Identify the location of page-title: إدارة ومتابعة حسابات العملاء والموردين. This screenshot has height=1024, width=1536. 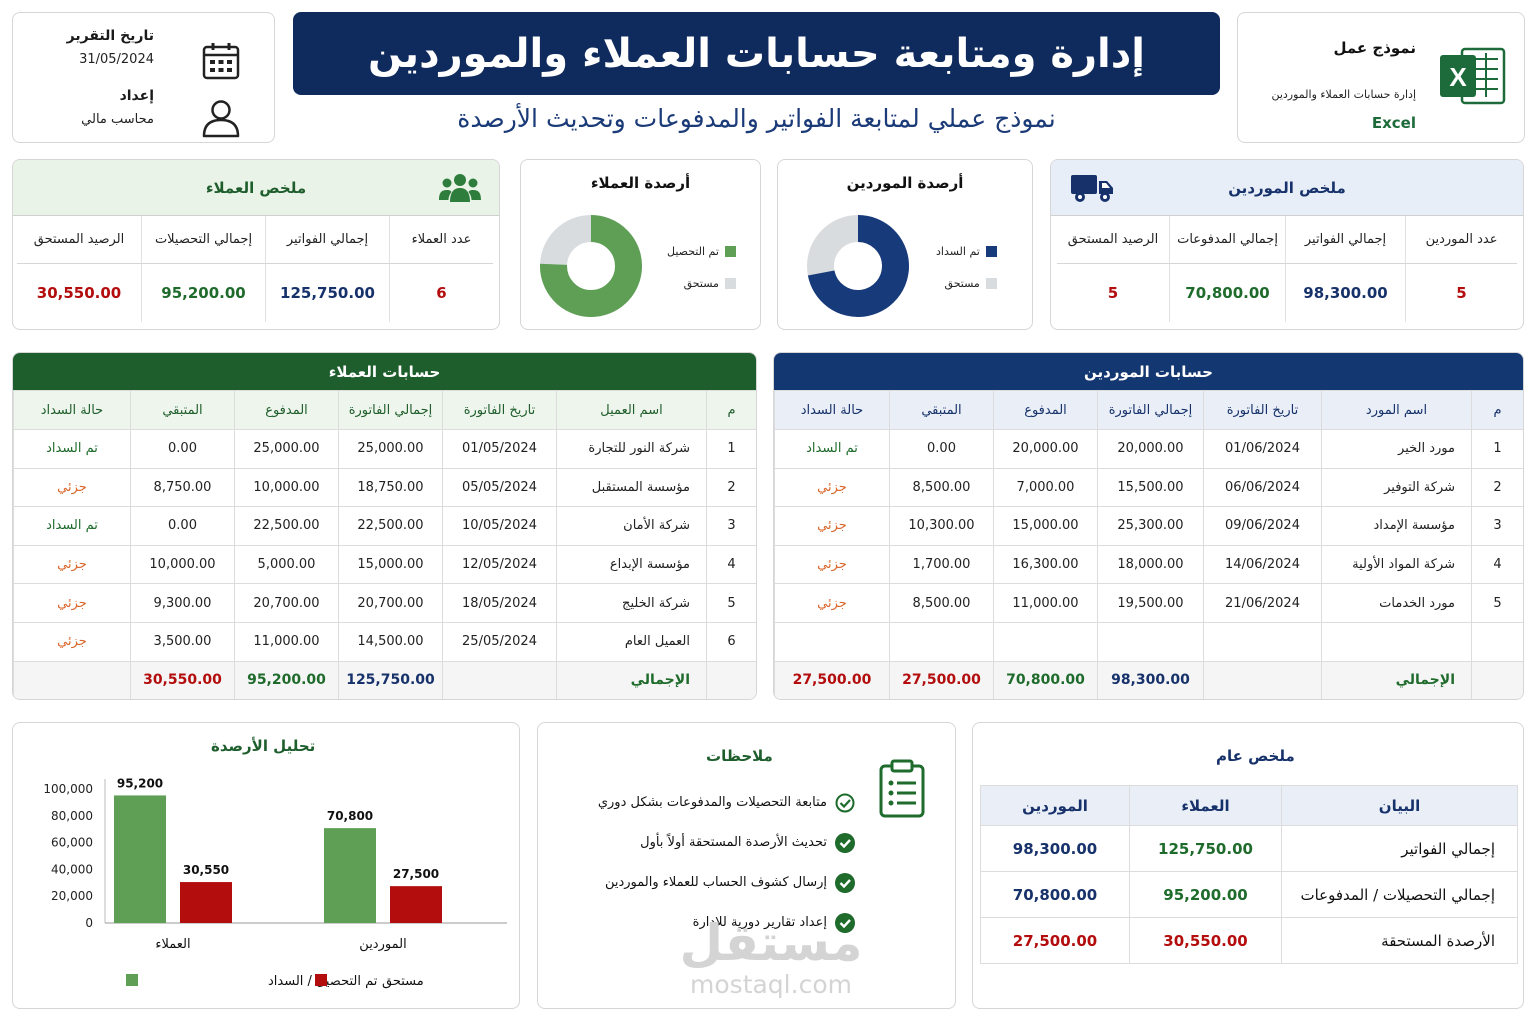
(756, 53).